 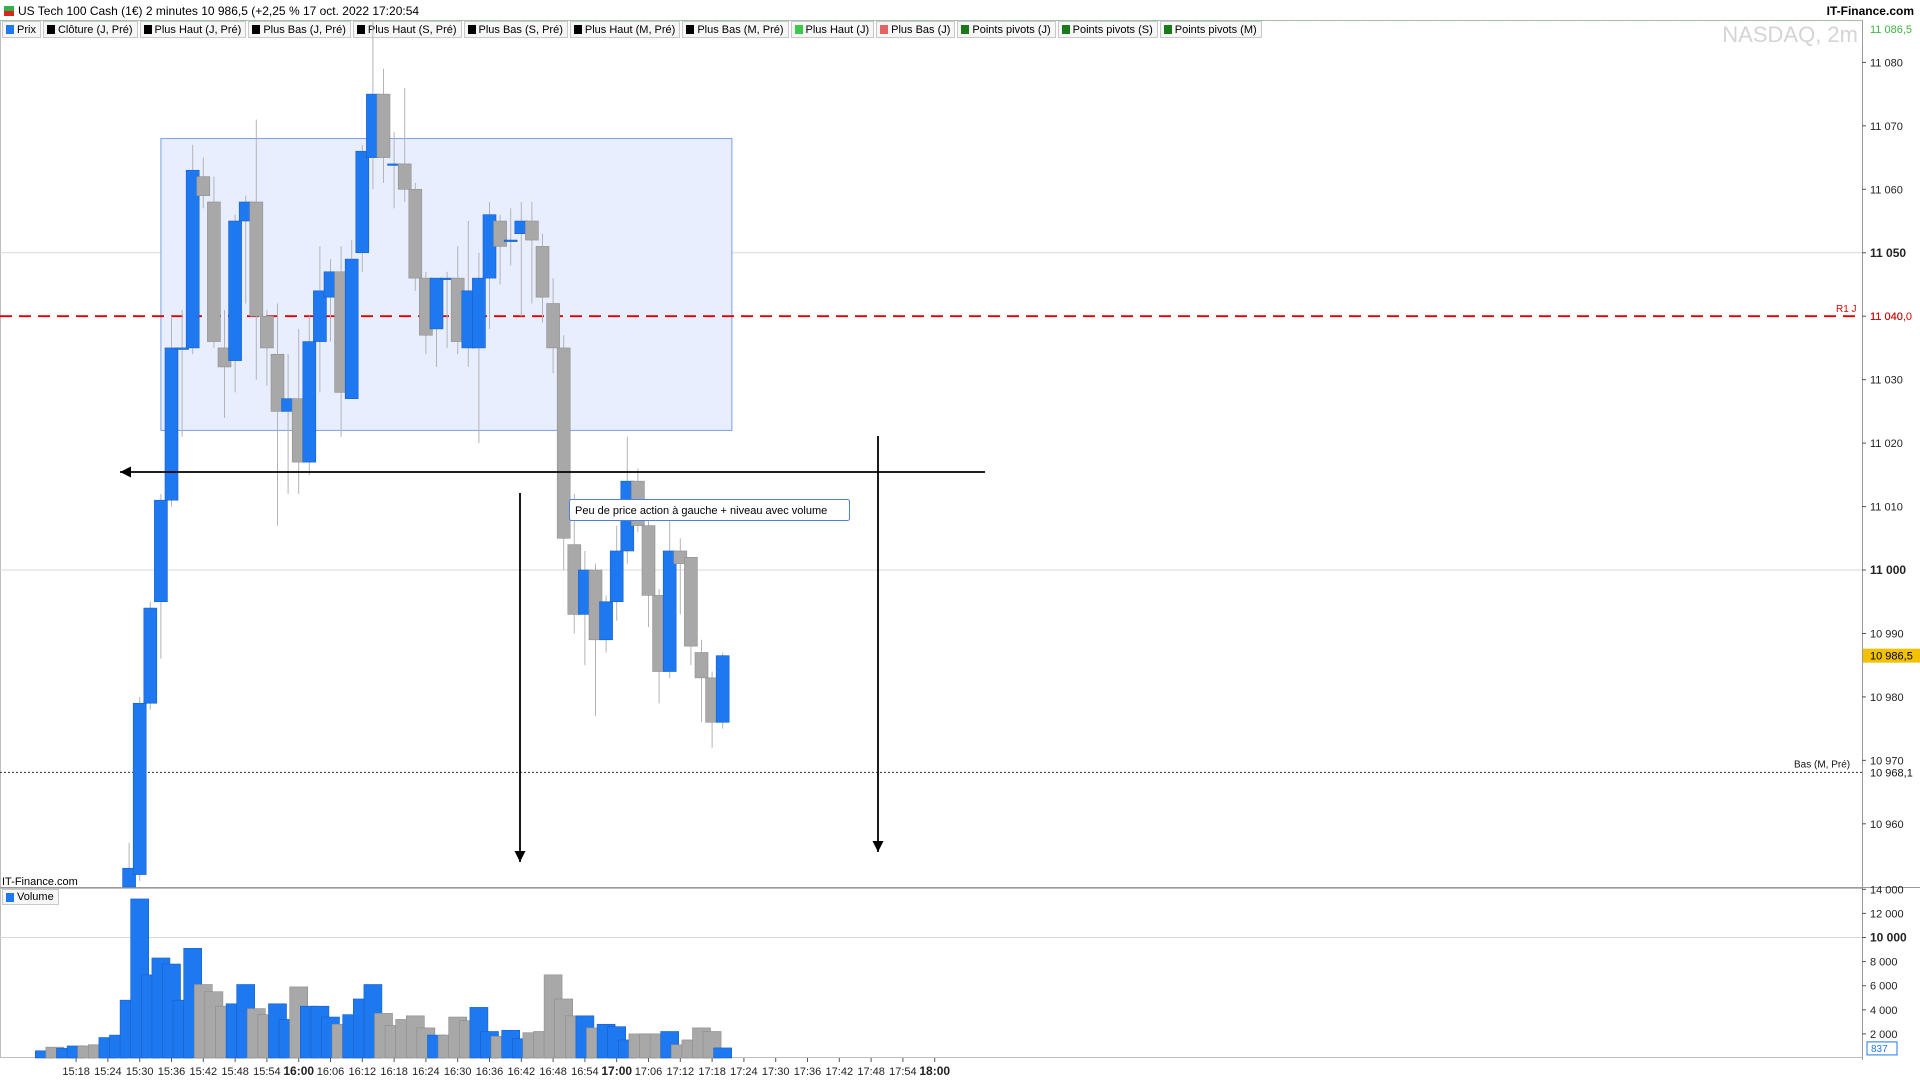 I want to click on x-tick-label: 17:18, so click(x=712, y=1072).